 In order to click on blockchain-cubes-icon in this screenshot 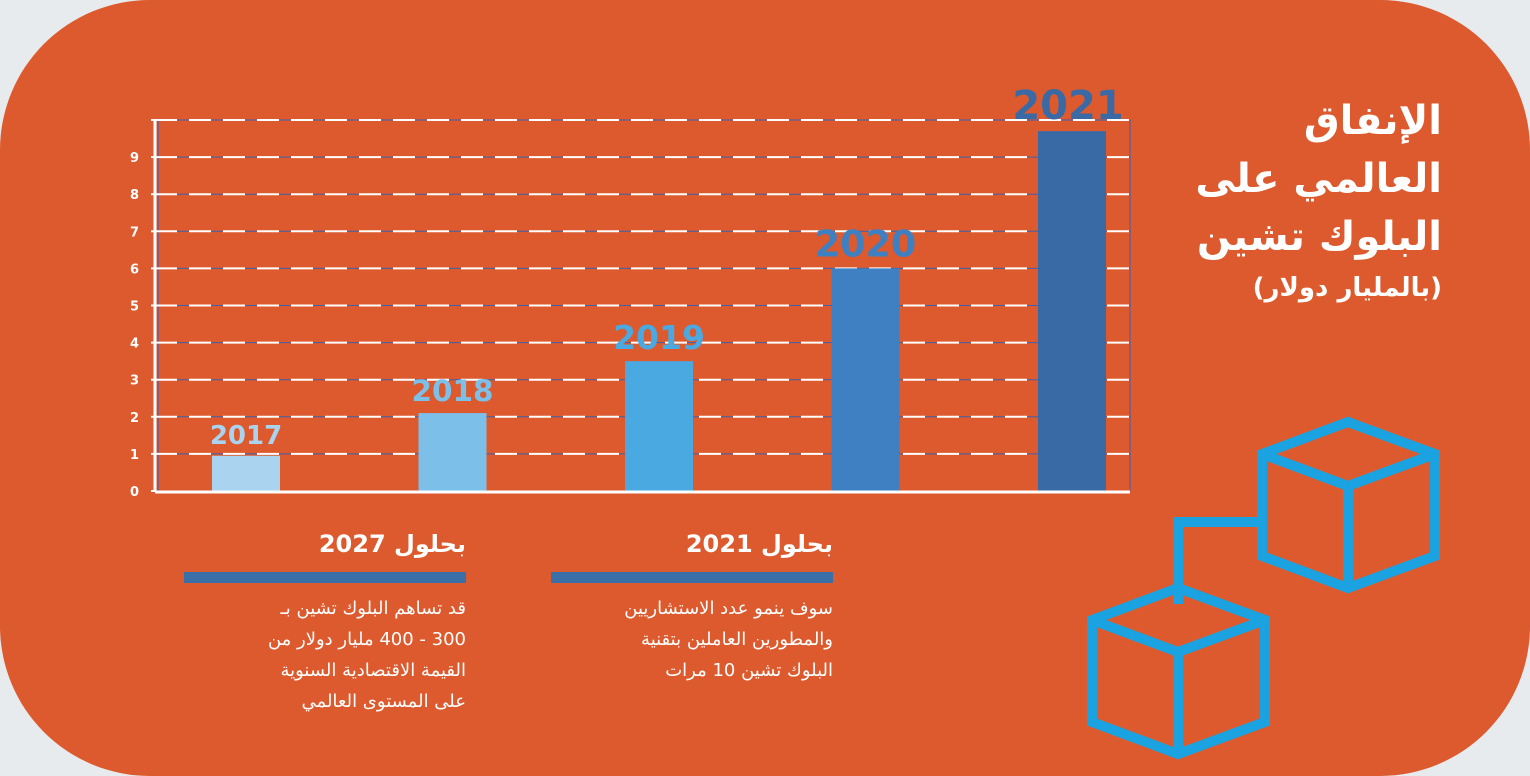, I will do `click(1263, 588)`.